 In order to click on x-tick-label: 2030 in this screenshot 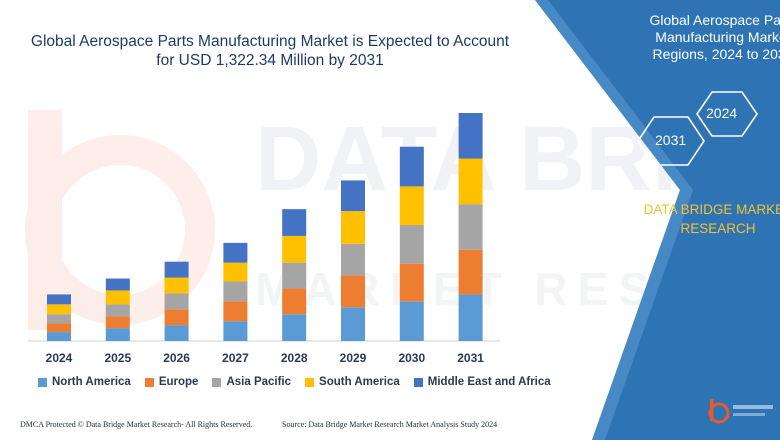, I will do `click(411, 358)`.